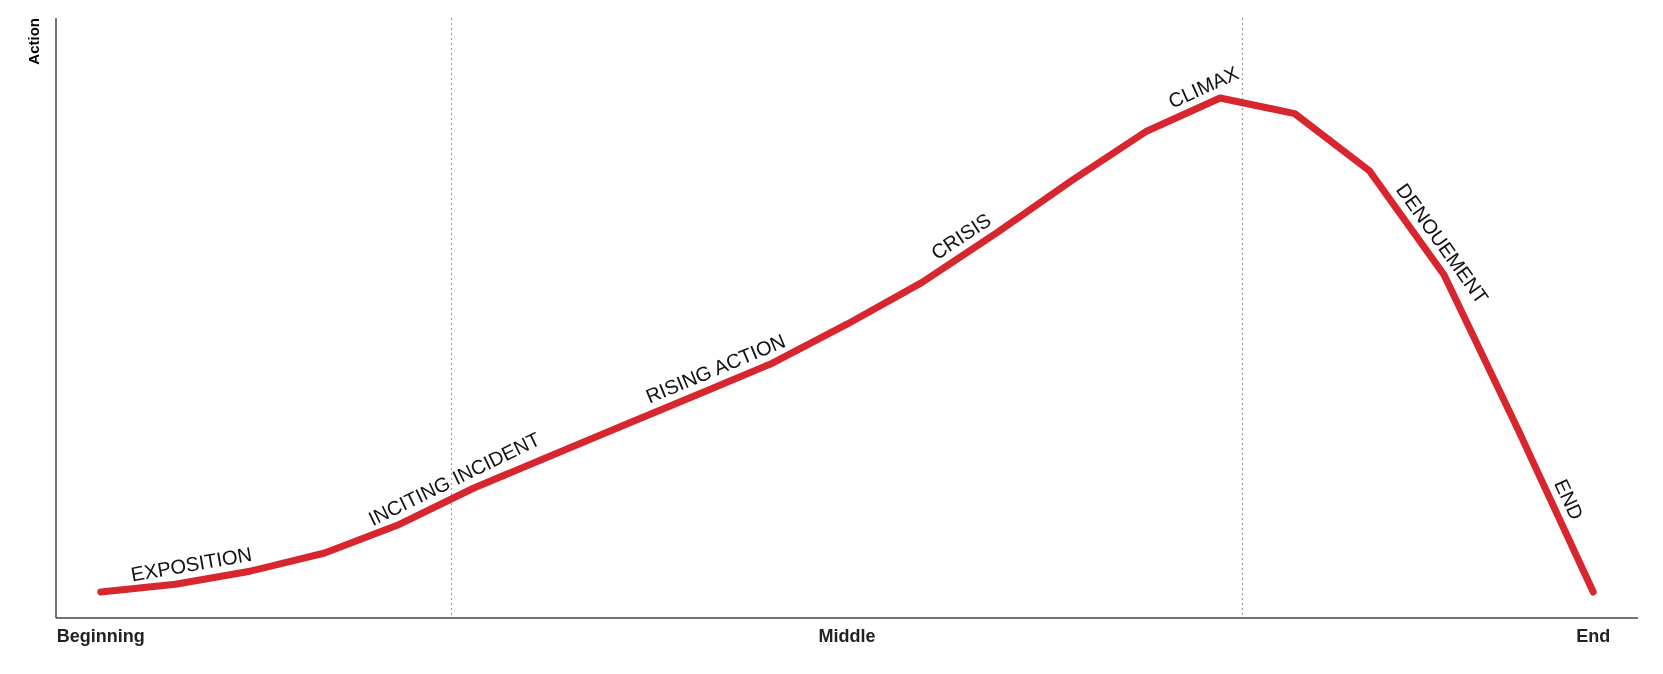 This screenshot has width=1663, height=674. What do you see at coordinates (100, 636) in the screenshot?
I see `x-tick-label: Beginning` at bounding box center [100, 636].